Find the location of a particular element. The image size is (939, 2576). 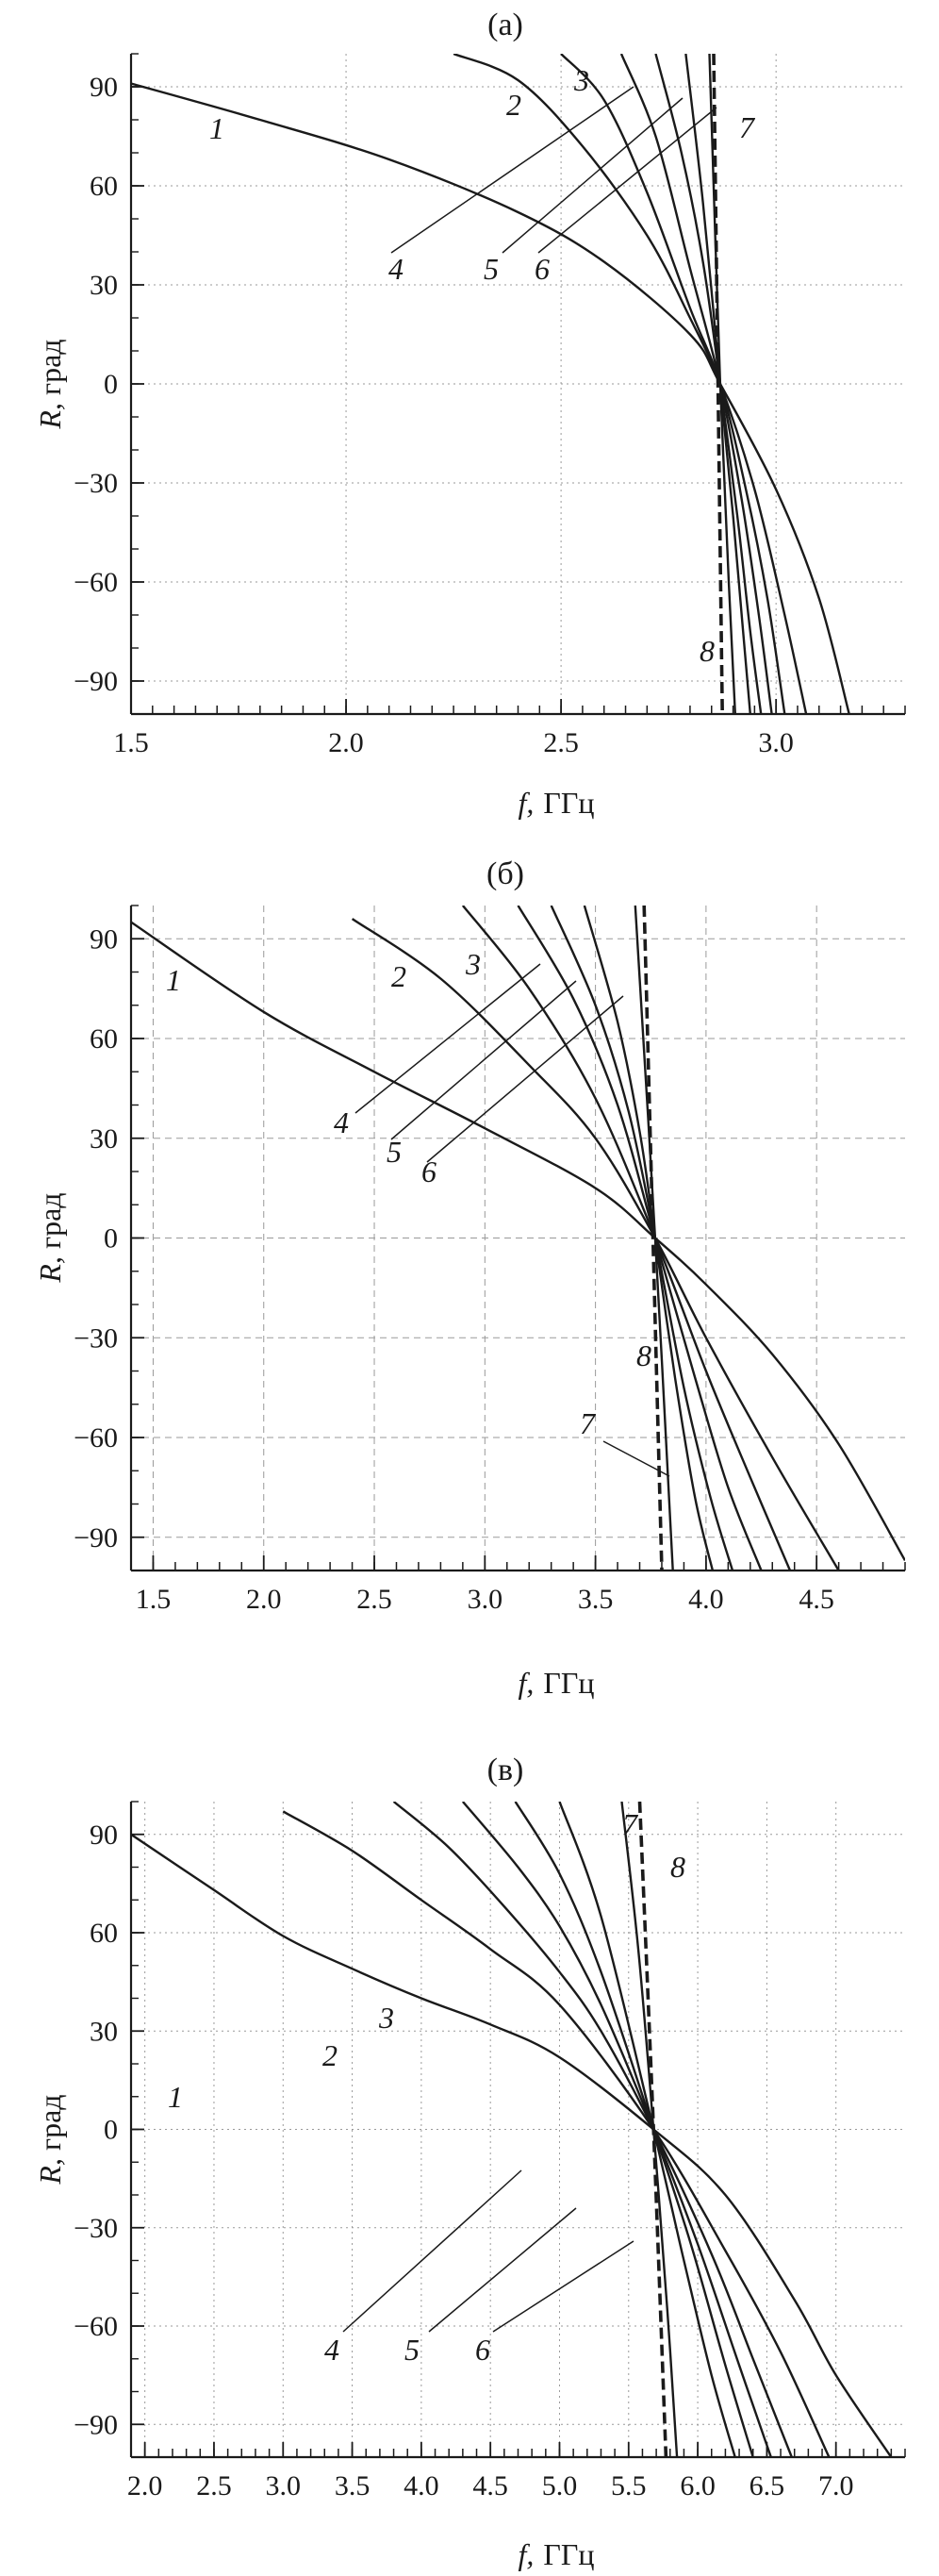

x-tick-labels: 1.5 2.0 2.5 3.0 is located at coordinates (453, 742).